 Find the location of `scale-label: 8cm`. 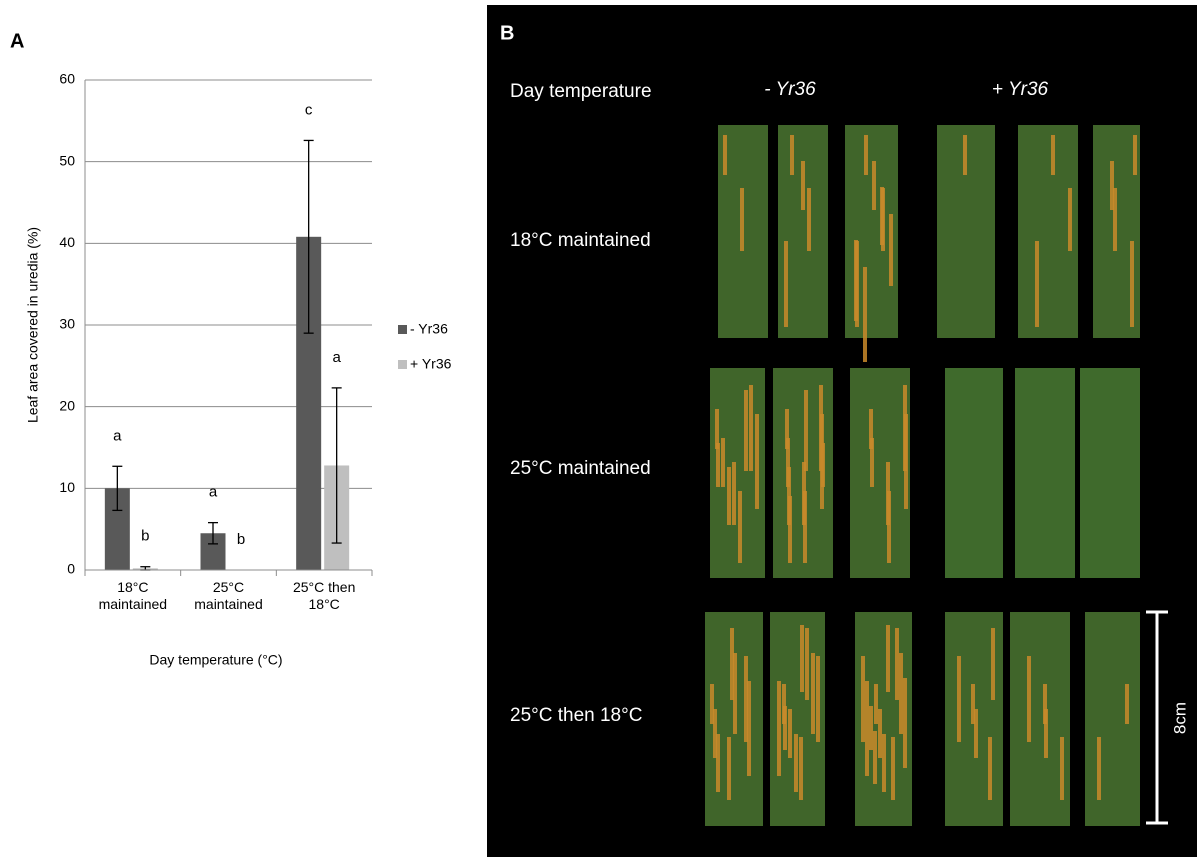

scale-label: 8cm is located at coordinates (1179, 718).